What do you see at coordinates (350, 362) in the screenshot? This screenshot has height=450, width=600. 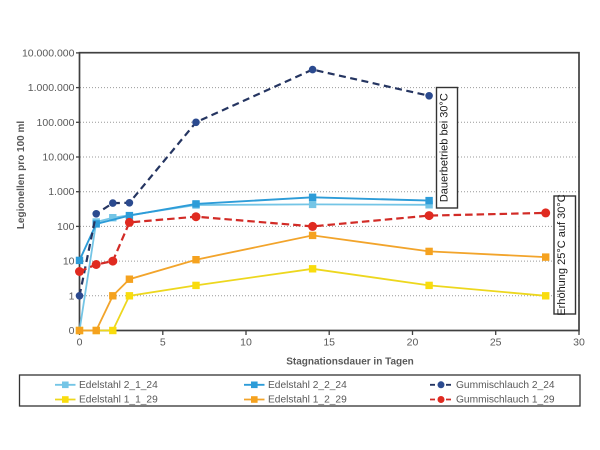 I see `svg-text: Stagnationsdauer in Tagen` at bounding box center [350, 362].